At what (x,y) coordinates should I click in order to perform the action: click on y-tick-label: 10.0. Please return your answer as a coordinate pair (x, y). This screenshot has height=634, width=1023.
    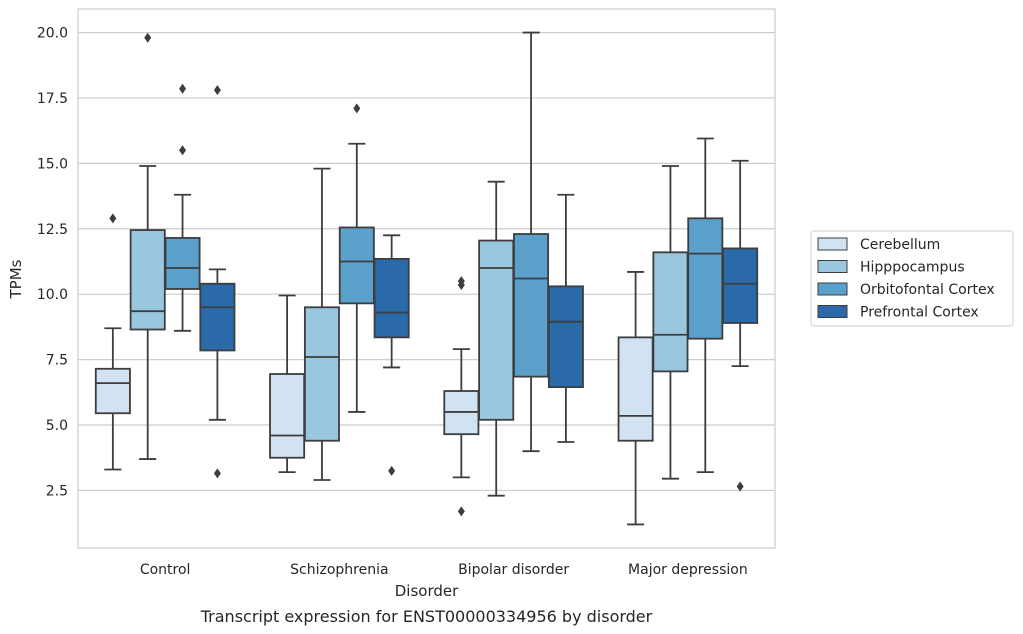
    Looking at the image, I should click on (52, 295).